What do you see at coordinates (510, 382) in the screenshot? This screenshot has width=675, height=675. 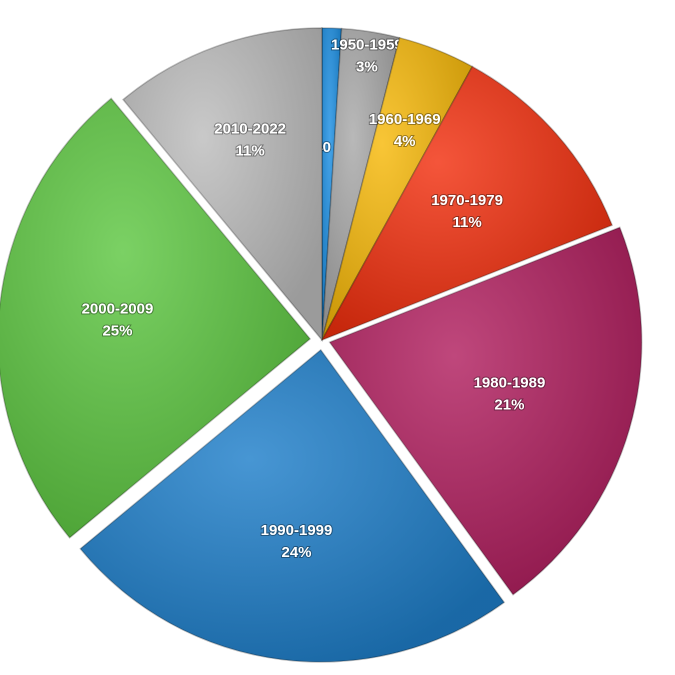 I see `slice-category-label: 1980-1989` at bounding box center [510, 382].